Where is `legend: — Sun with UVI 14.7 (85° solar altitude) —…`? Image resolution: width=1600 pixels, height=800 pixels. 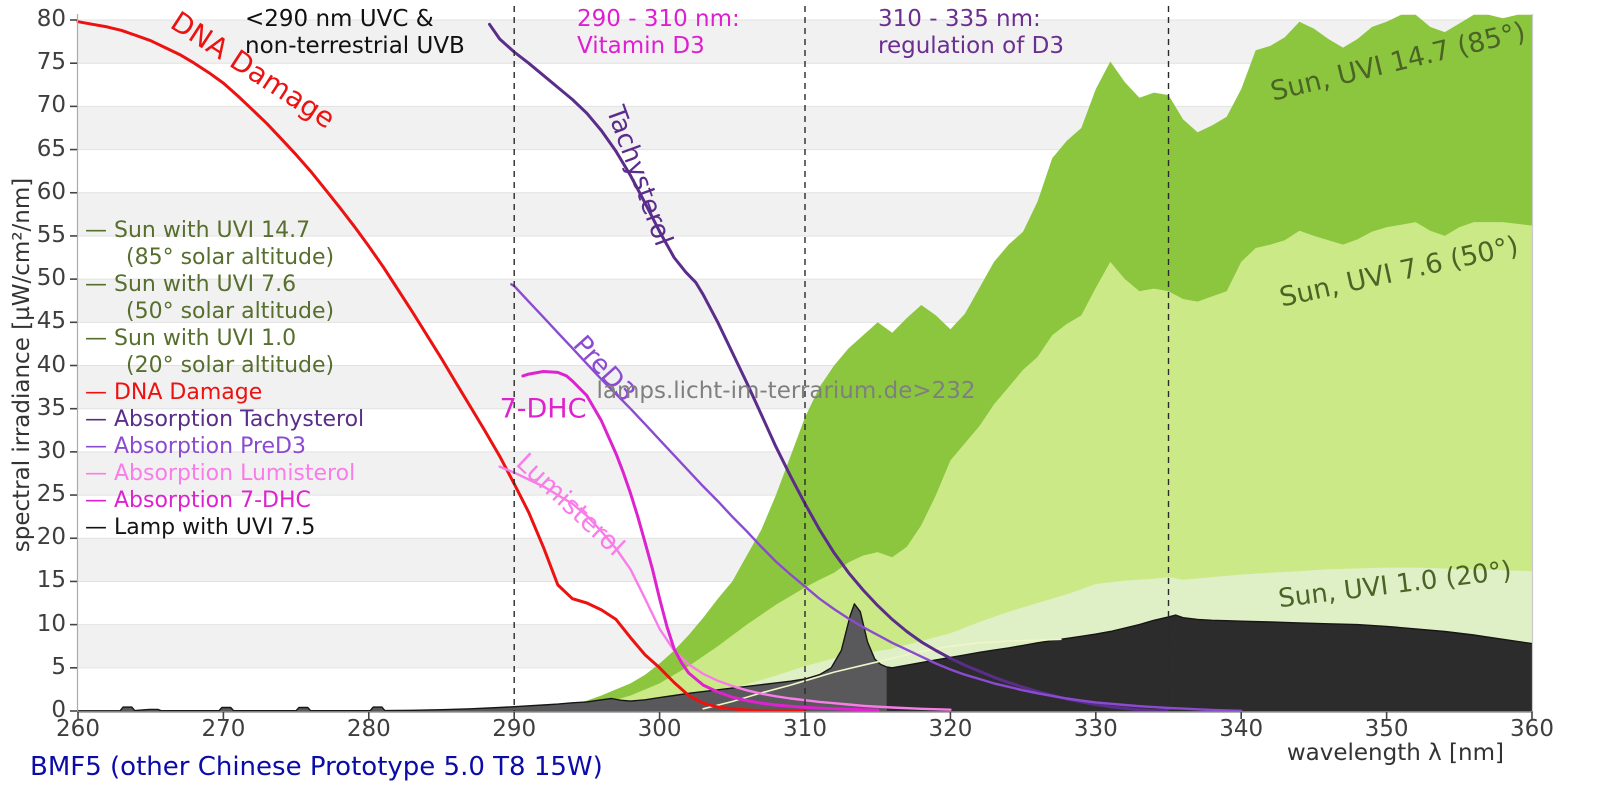
legend: — Sun with UVI 14.7 (85° solar altitude) —… is located at coordinates (224, 379).